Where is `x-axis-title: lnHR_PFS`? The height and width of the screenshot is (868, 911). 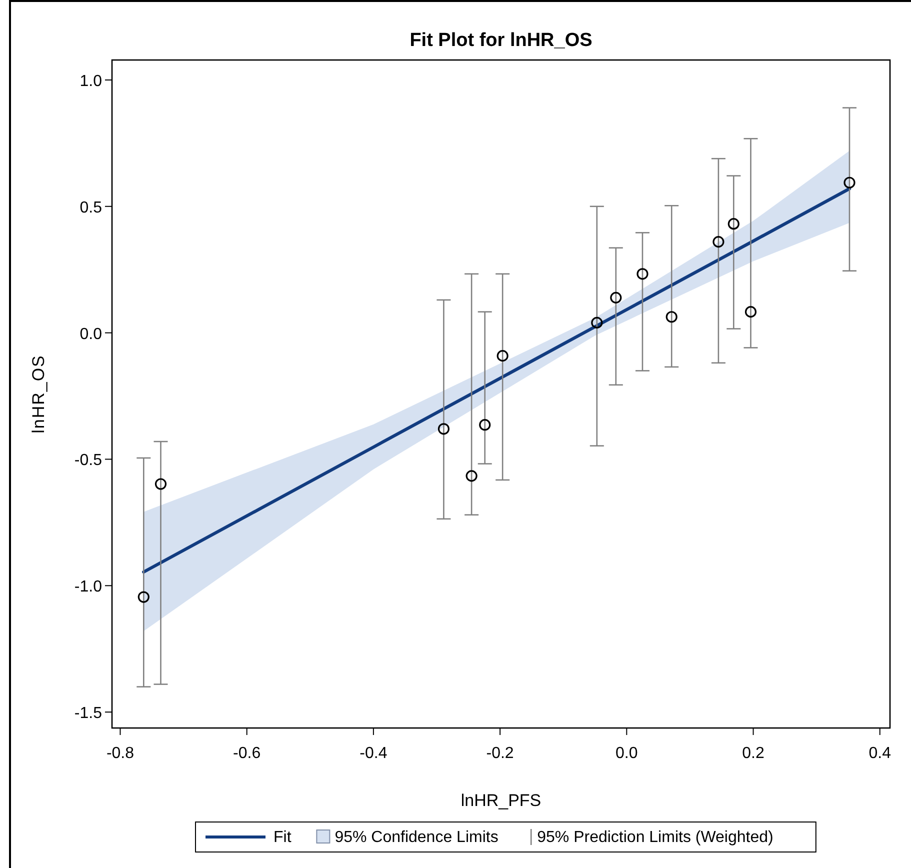
x-axis-title: lnHR_PFS is located at coordinates (501, 800).